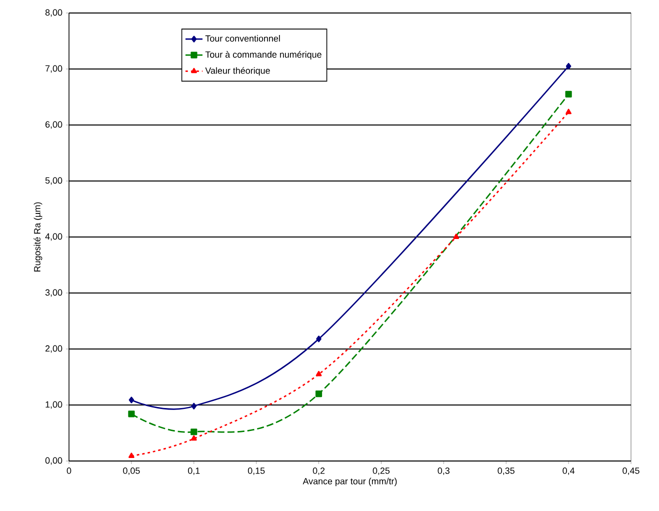 The image size is (659, 511). What do you see at coordinates (444, 471) in the screenshot?
I see `x-tick-label: 0,3` at bounding box center [444, 471].